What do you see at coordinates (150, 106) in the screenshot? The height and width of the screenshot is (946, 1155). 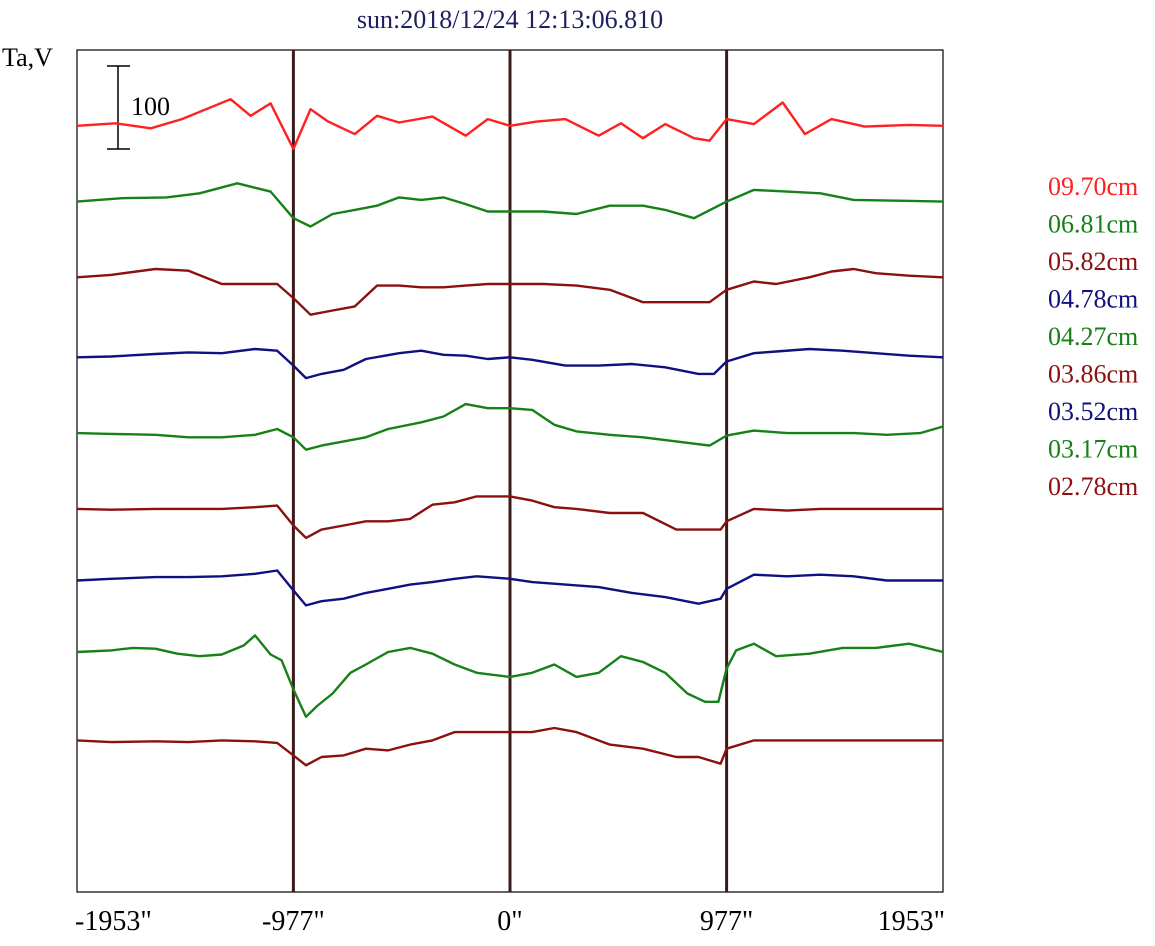 I see `scale-bar-label: 100` at bounding box center [150, 106].